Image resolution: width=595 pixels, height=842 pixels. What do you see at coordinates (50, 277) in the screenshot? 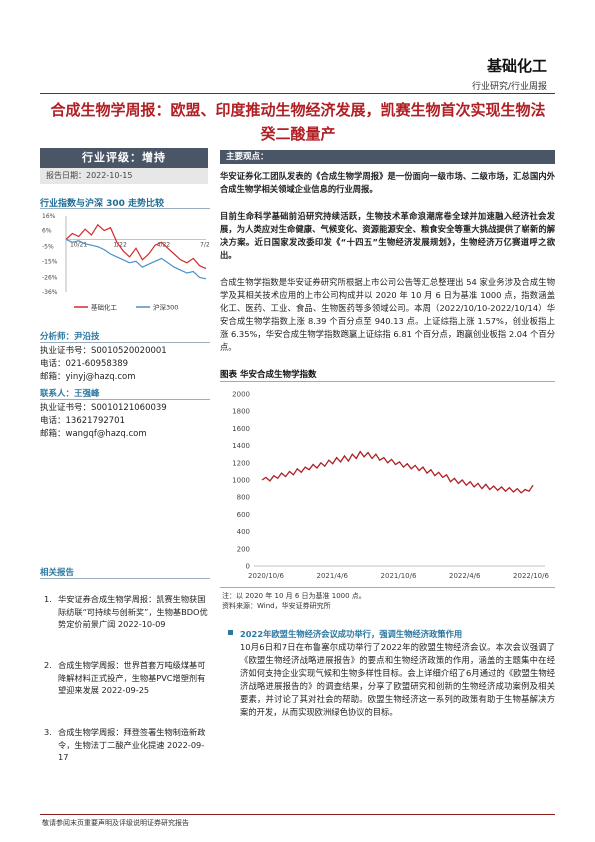
I see `y-tick-label: -26%` at bounding box center [50, 277].